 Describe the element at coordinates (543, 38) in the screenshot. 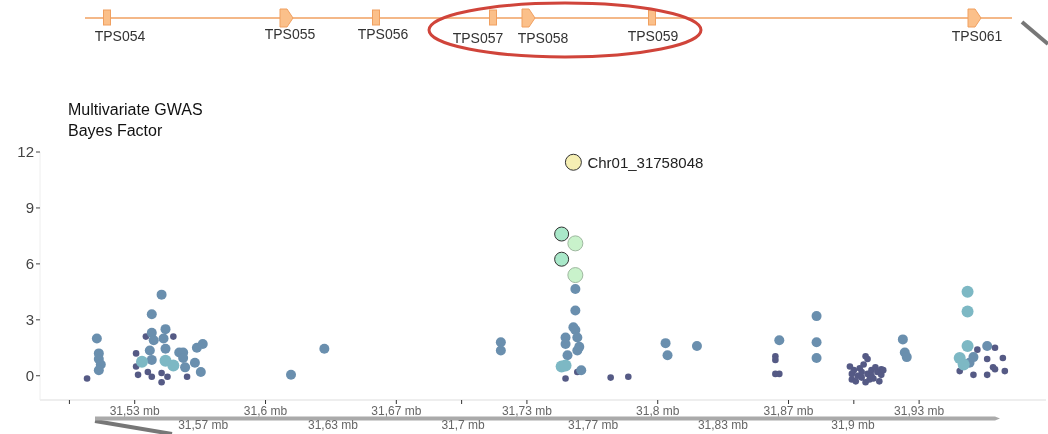

I see `category-label: TPS058` at that location.